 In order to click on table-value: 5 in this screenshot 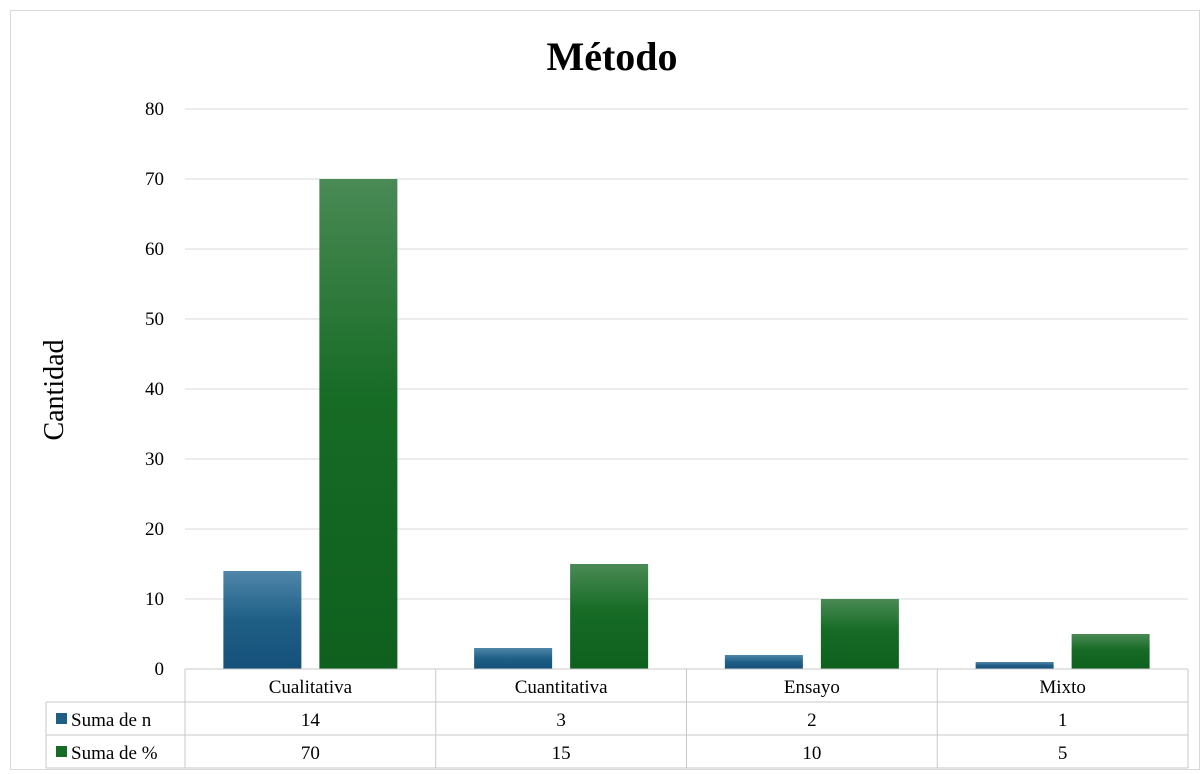, I will do `click(1063, 753)`.